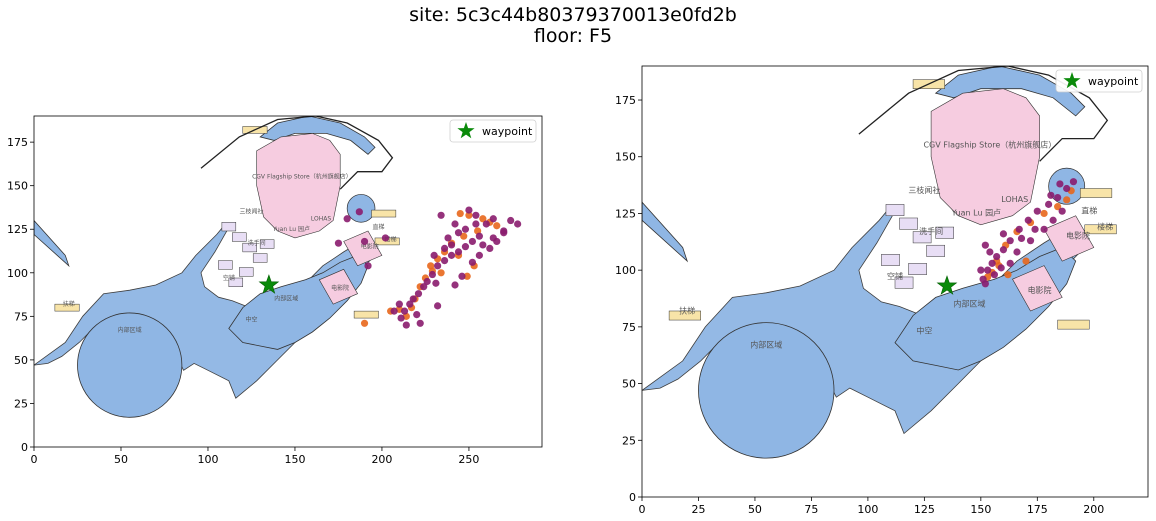 Image resolution: width=1156 pixels, height=521 pixels. Describe the element at coordinates (251, 212) in the screenshot. I see `label-sanchang: 三枝闻社` at that location.